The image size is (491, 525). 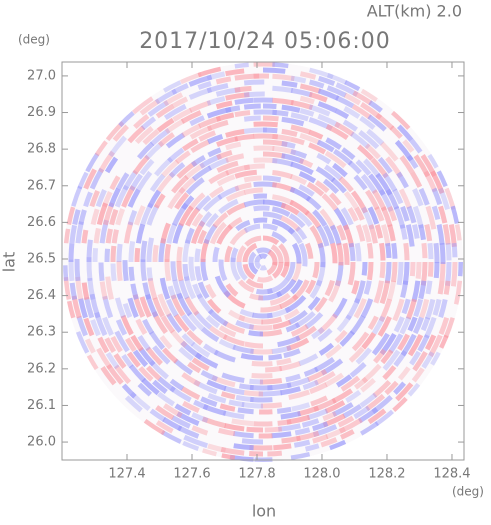 What do you see at coordinates (41, 332) in the screenshot?
I see `y-tick-label: 26.3` at bounding box center [41, 332].